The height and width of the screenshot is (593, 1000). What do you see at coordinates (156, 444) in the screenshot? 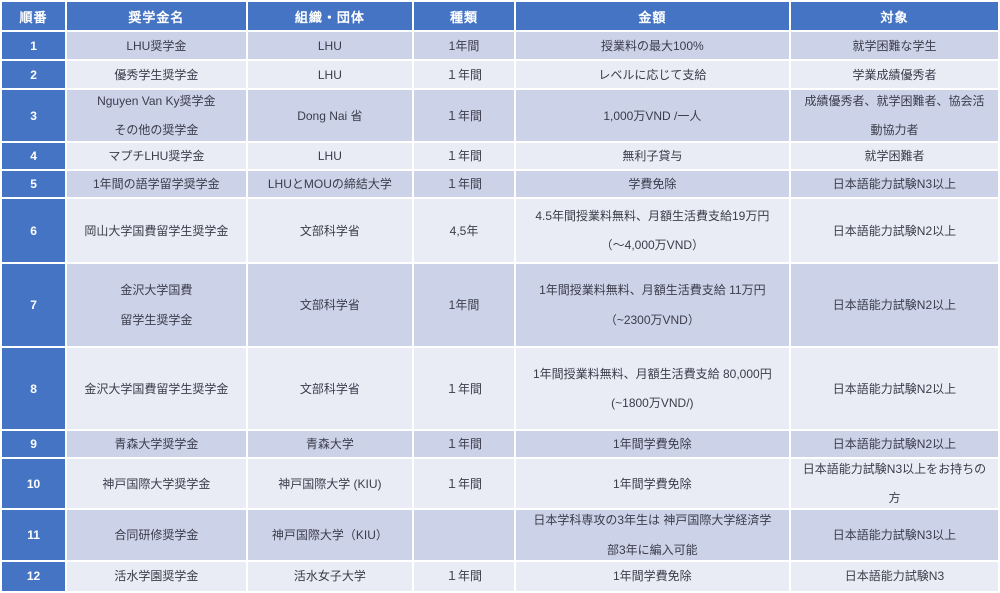
I see `cell-name: 青森大学奨学金` at bounding box center [156, 444].